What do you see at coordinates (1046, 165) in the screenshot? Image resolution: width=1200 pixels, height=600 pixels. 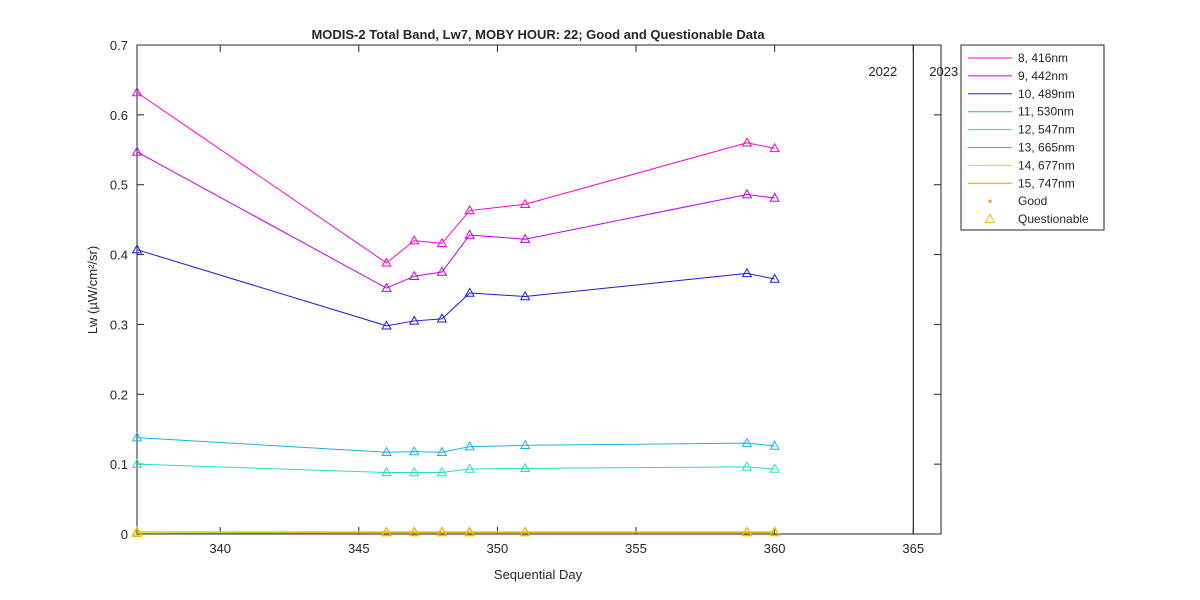 I see `legend-label: 14, 677nm` at bounding box center [1046, 165].